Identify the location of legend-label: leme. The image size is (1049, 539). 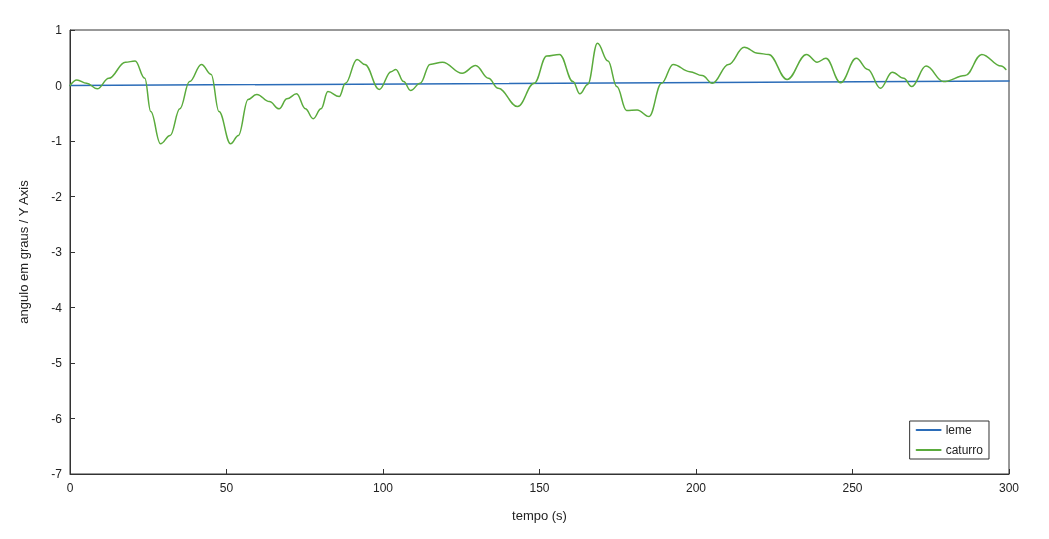
(958, 430).